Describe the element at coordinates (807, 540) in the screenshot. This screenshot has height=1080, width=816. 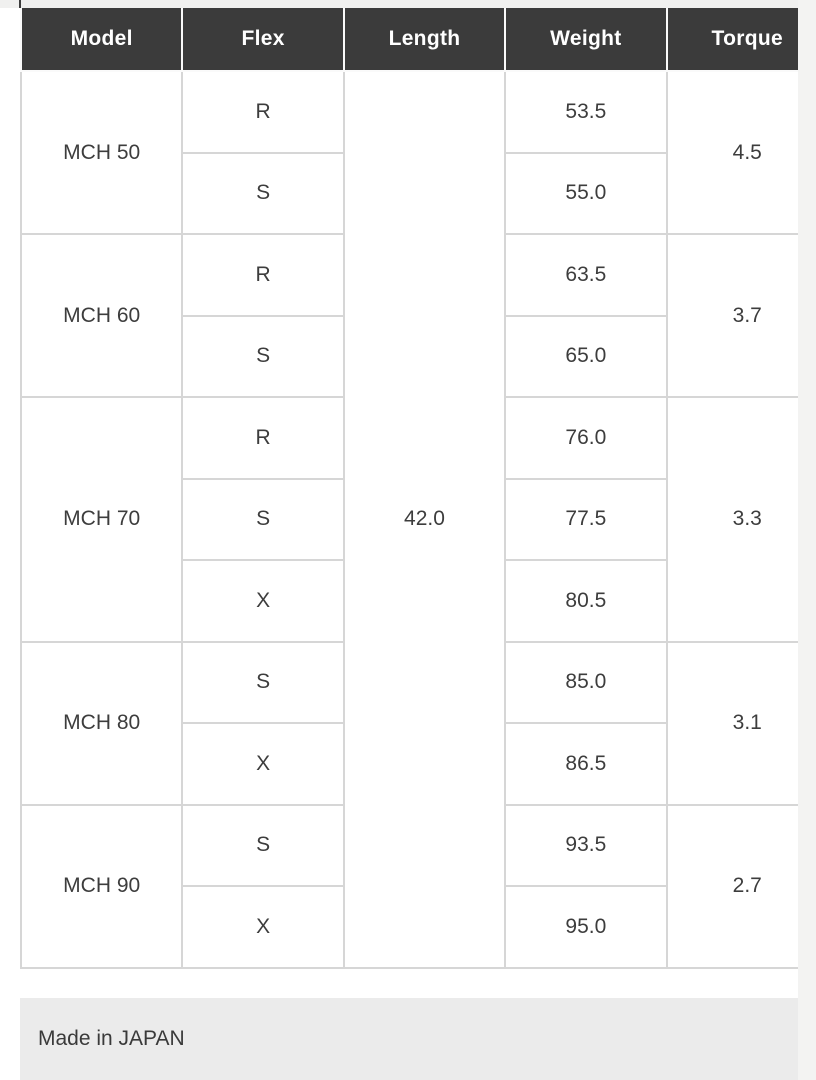
I see `right-page-gutter` at that location.